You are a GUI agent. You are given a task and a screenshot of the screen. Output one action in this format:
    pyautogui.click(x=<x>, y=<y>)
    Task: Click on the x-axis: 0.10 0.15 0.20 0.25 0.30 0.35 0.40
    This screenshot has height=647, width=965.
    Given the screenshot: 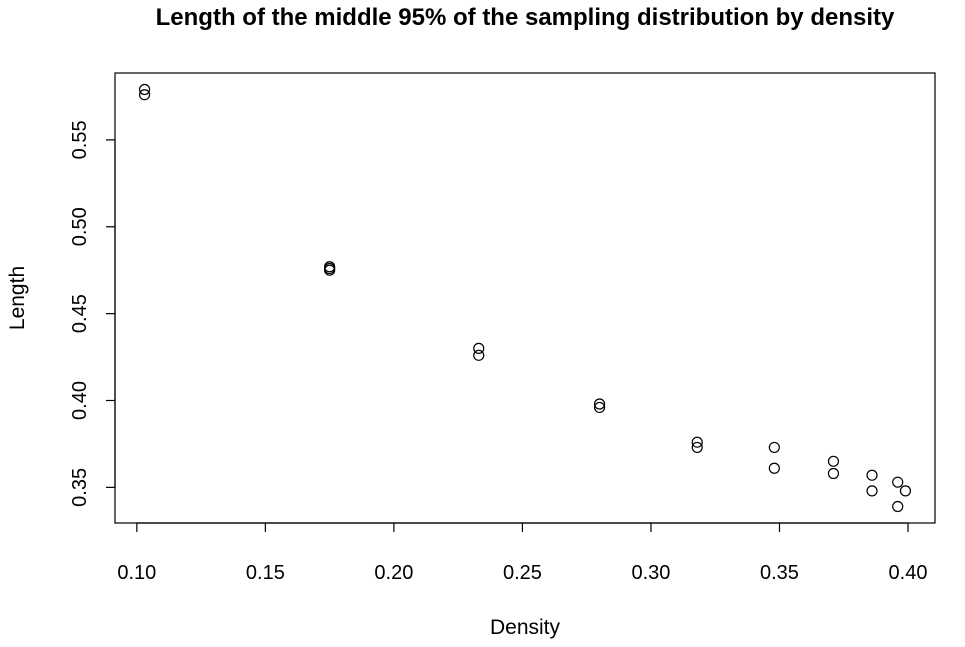 What is the action you would take?
    pyautogui.click(x=522, y=553)
    